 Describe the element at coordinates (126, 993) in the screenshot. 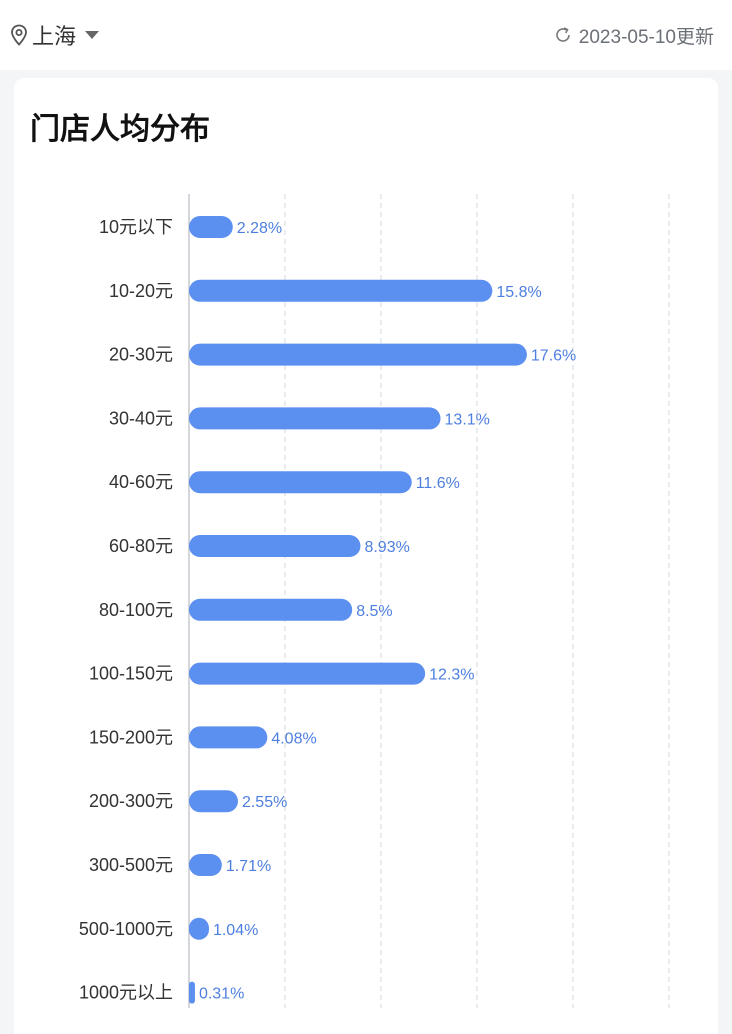

I see `category-label: 1000元以上` at that location.